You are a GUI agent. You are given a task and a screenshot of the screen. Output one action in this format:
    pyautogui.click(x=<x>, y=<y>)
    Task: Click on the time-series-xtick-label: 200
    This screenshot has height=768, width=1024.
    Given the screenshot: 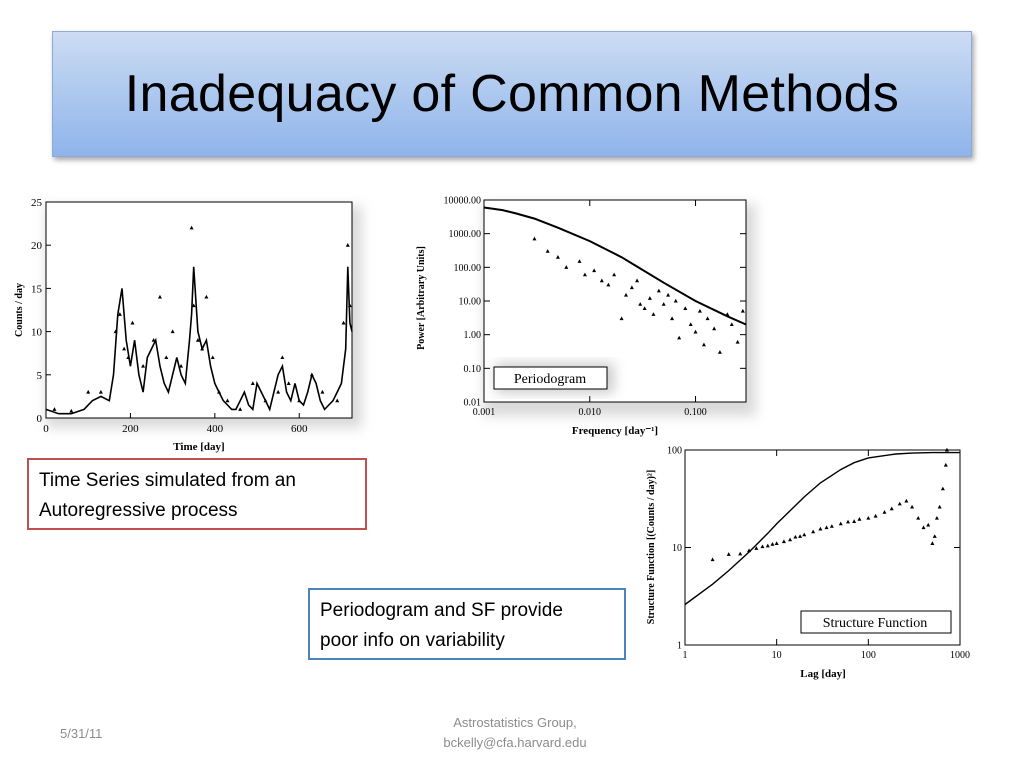 What is the action you would take?
    pyautogui.click(x=130, y=429)
    